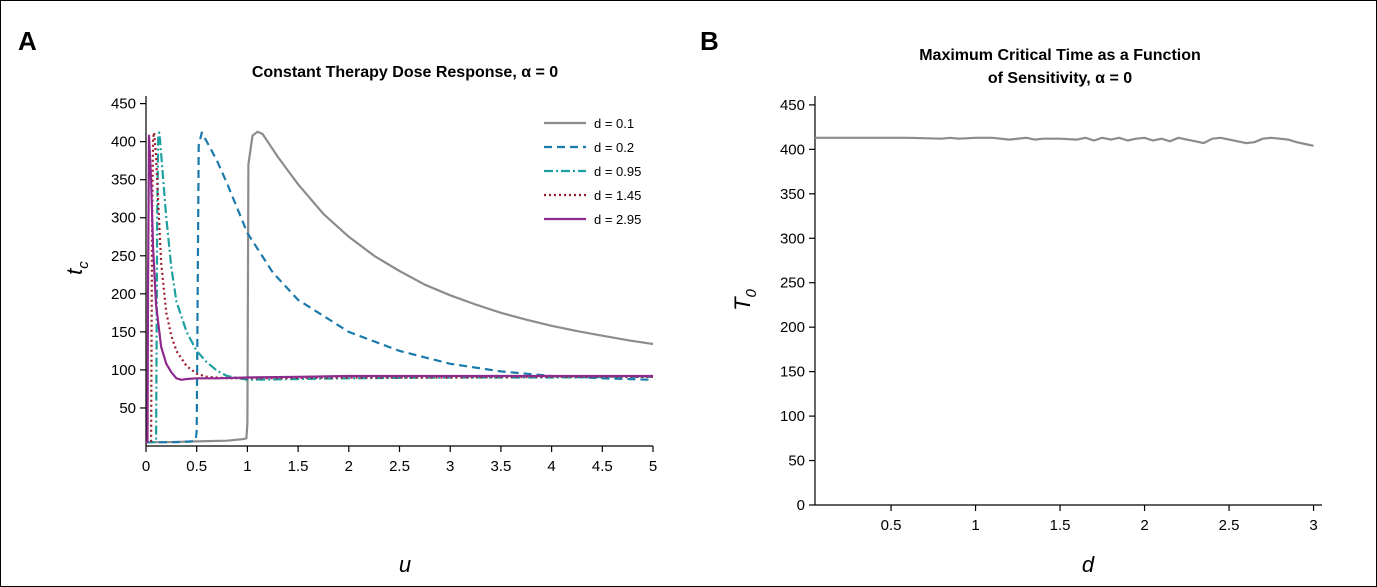  Describe the element at coordinates (1060, 78) in the screenshot. I see `panel-b-title-line2: of Sensitivity, α = 0` at that location.